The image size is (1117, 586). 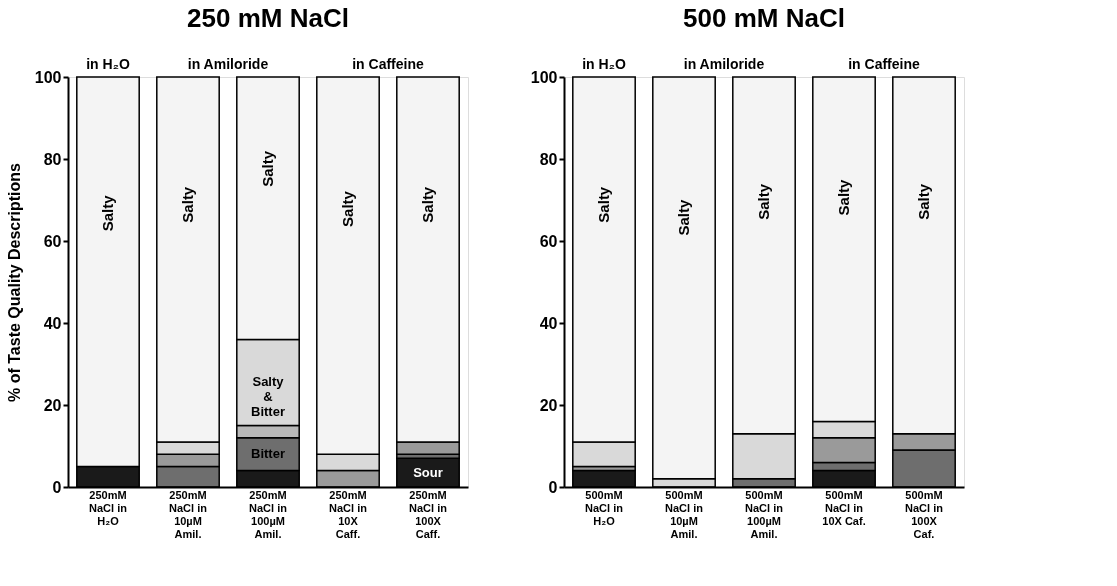 I want to click on chart-title: 250 mM NaCl, so click(x=268, y=18).